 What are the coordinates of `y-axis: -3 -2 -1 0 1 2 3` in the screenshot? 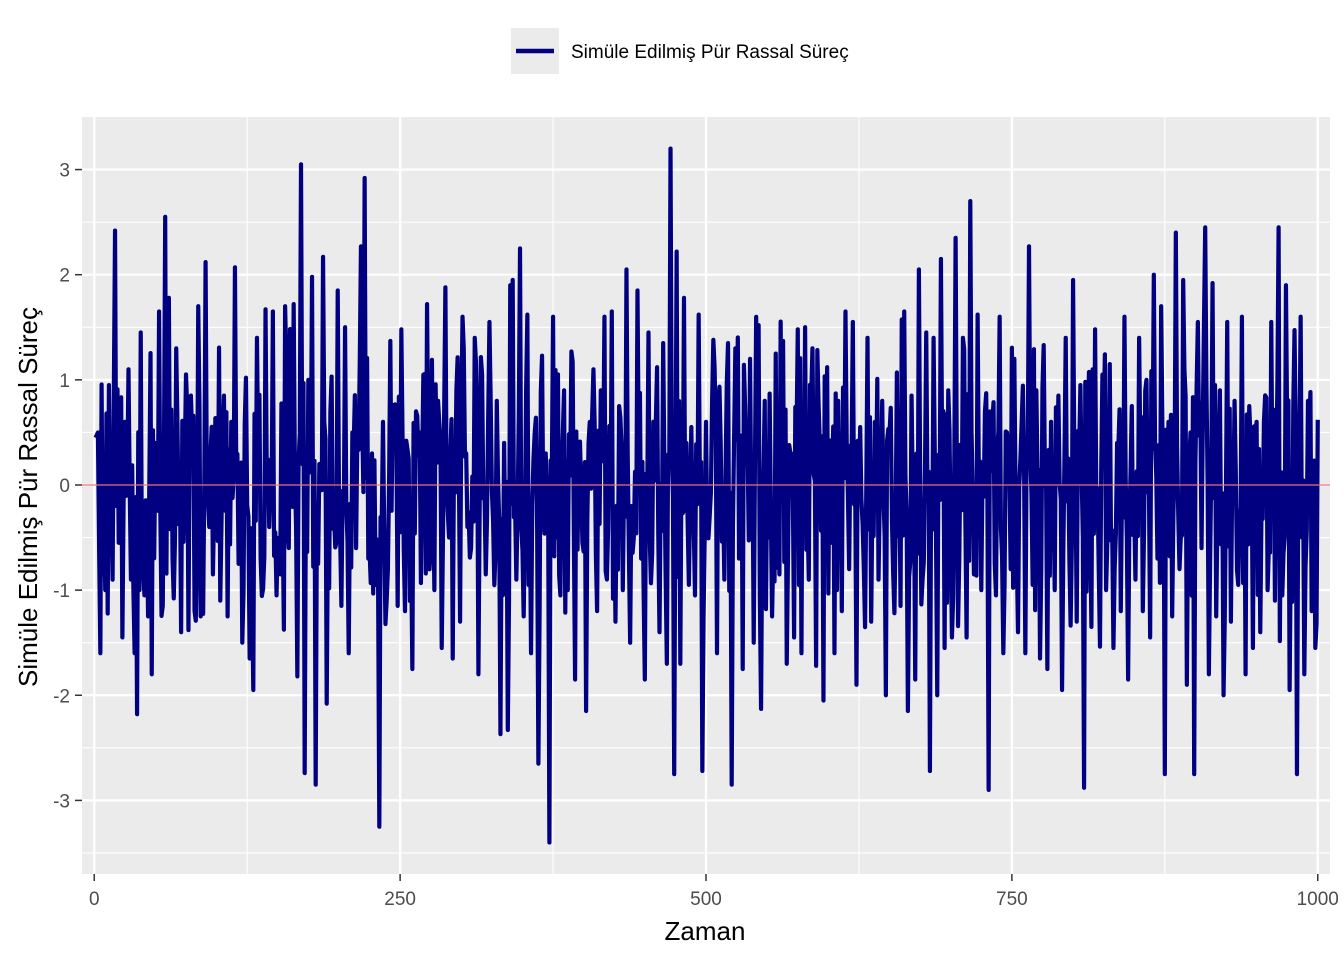 It's located at (67, 486).